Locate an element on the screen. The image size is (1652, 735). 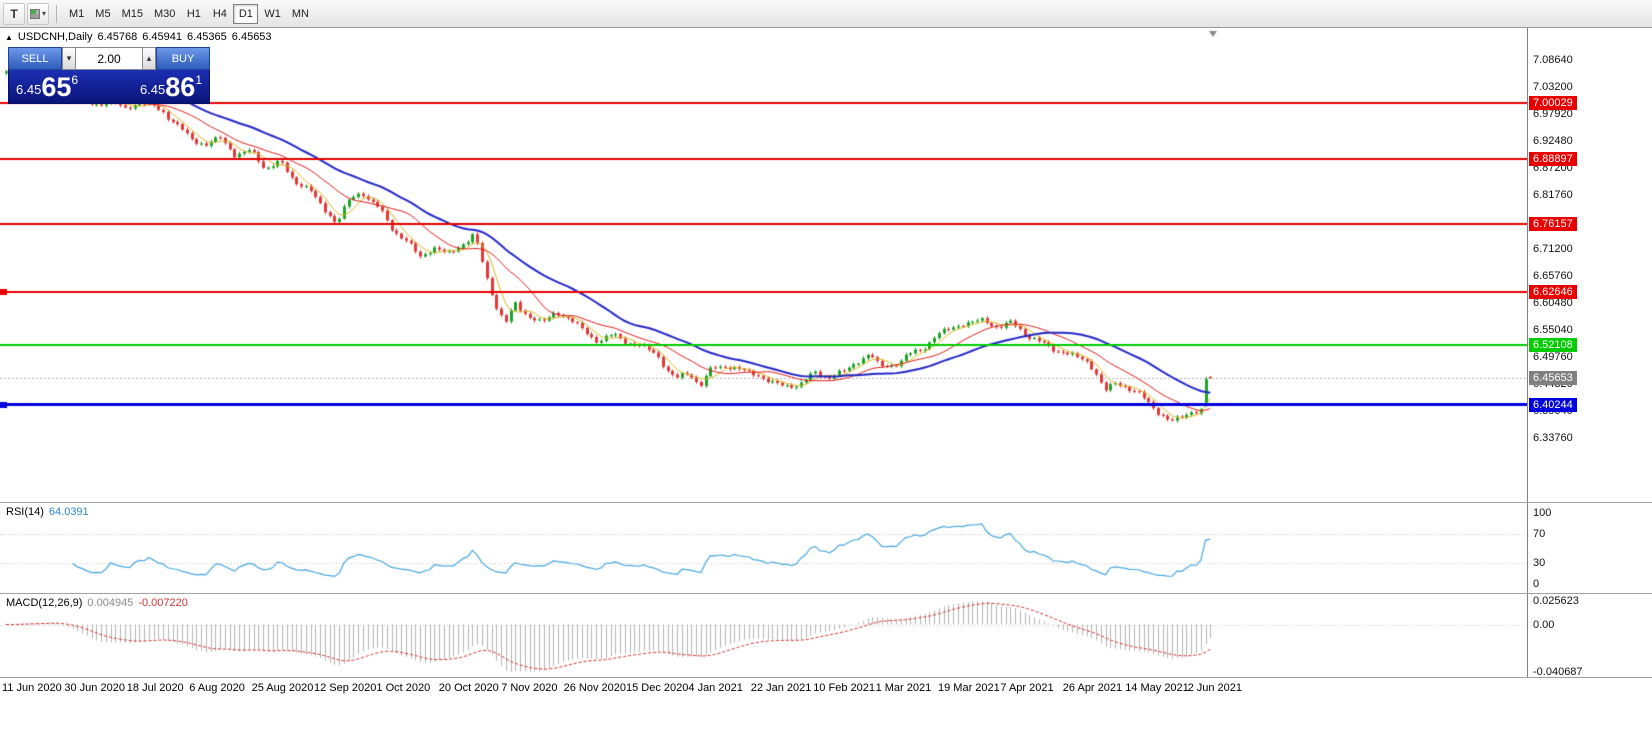
timeframe-button-h4: H4 is located at coordinates (219, 13).